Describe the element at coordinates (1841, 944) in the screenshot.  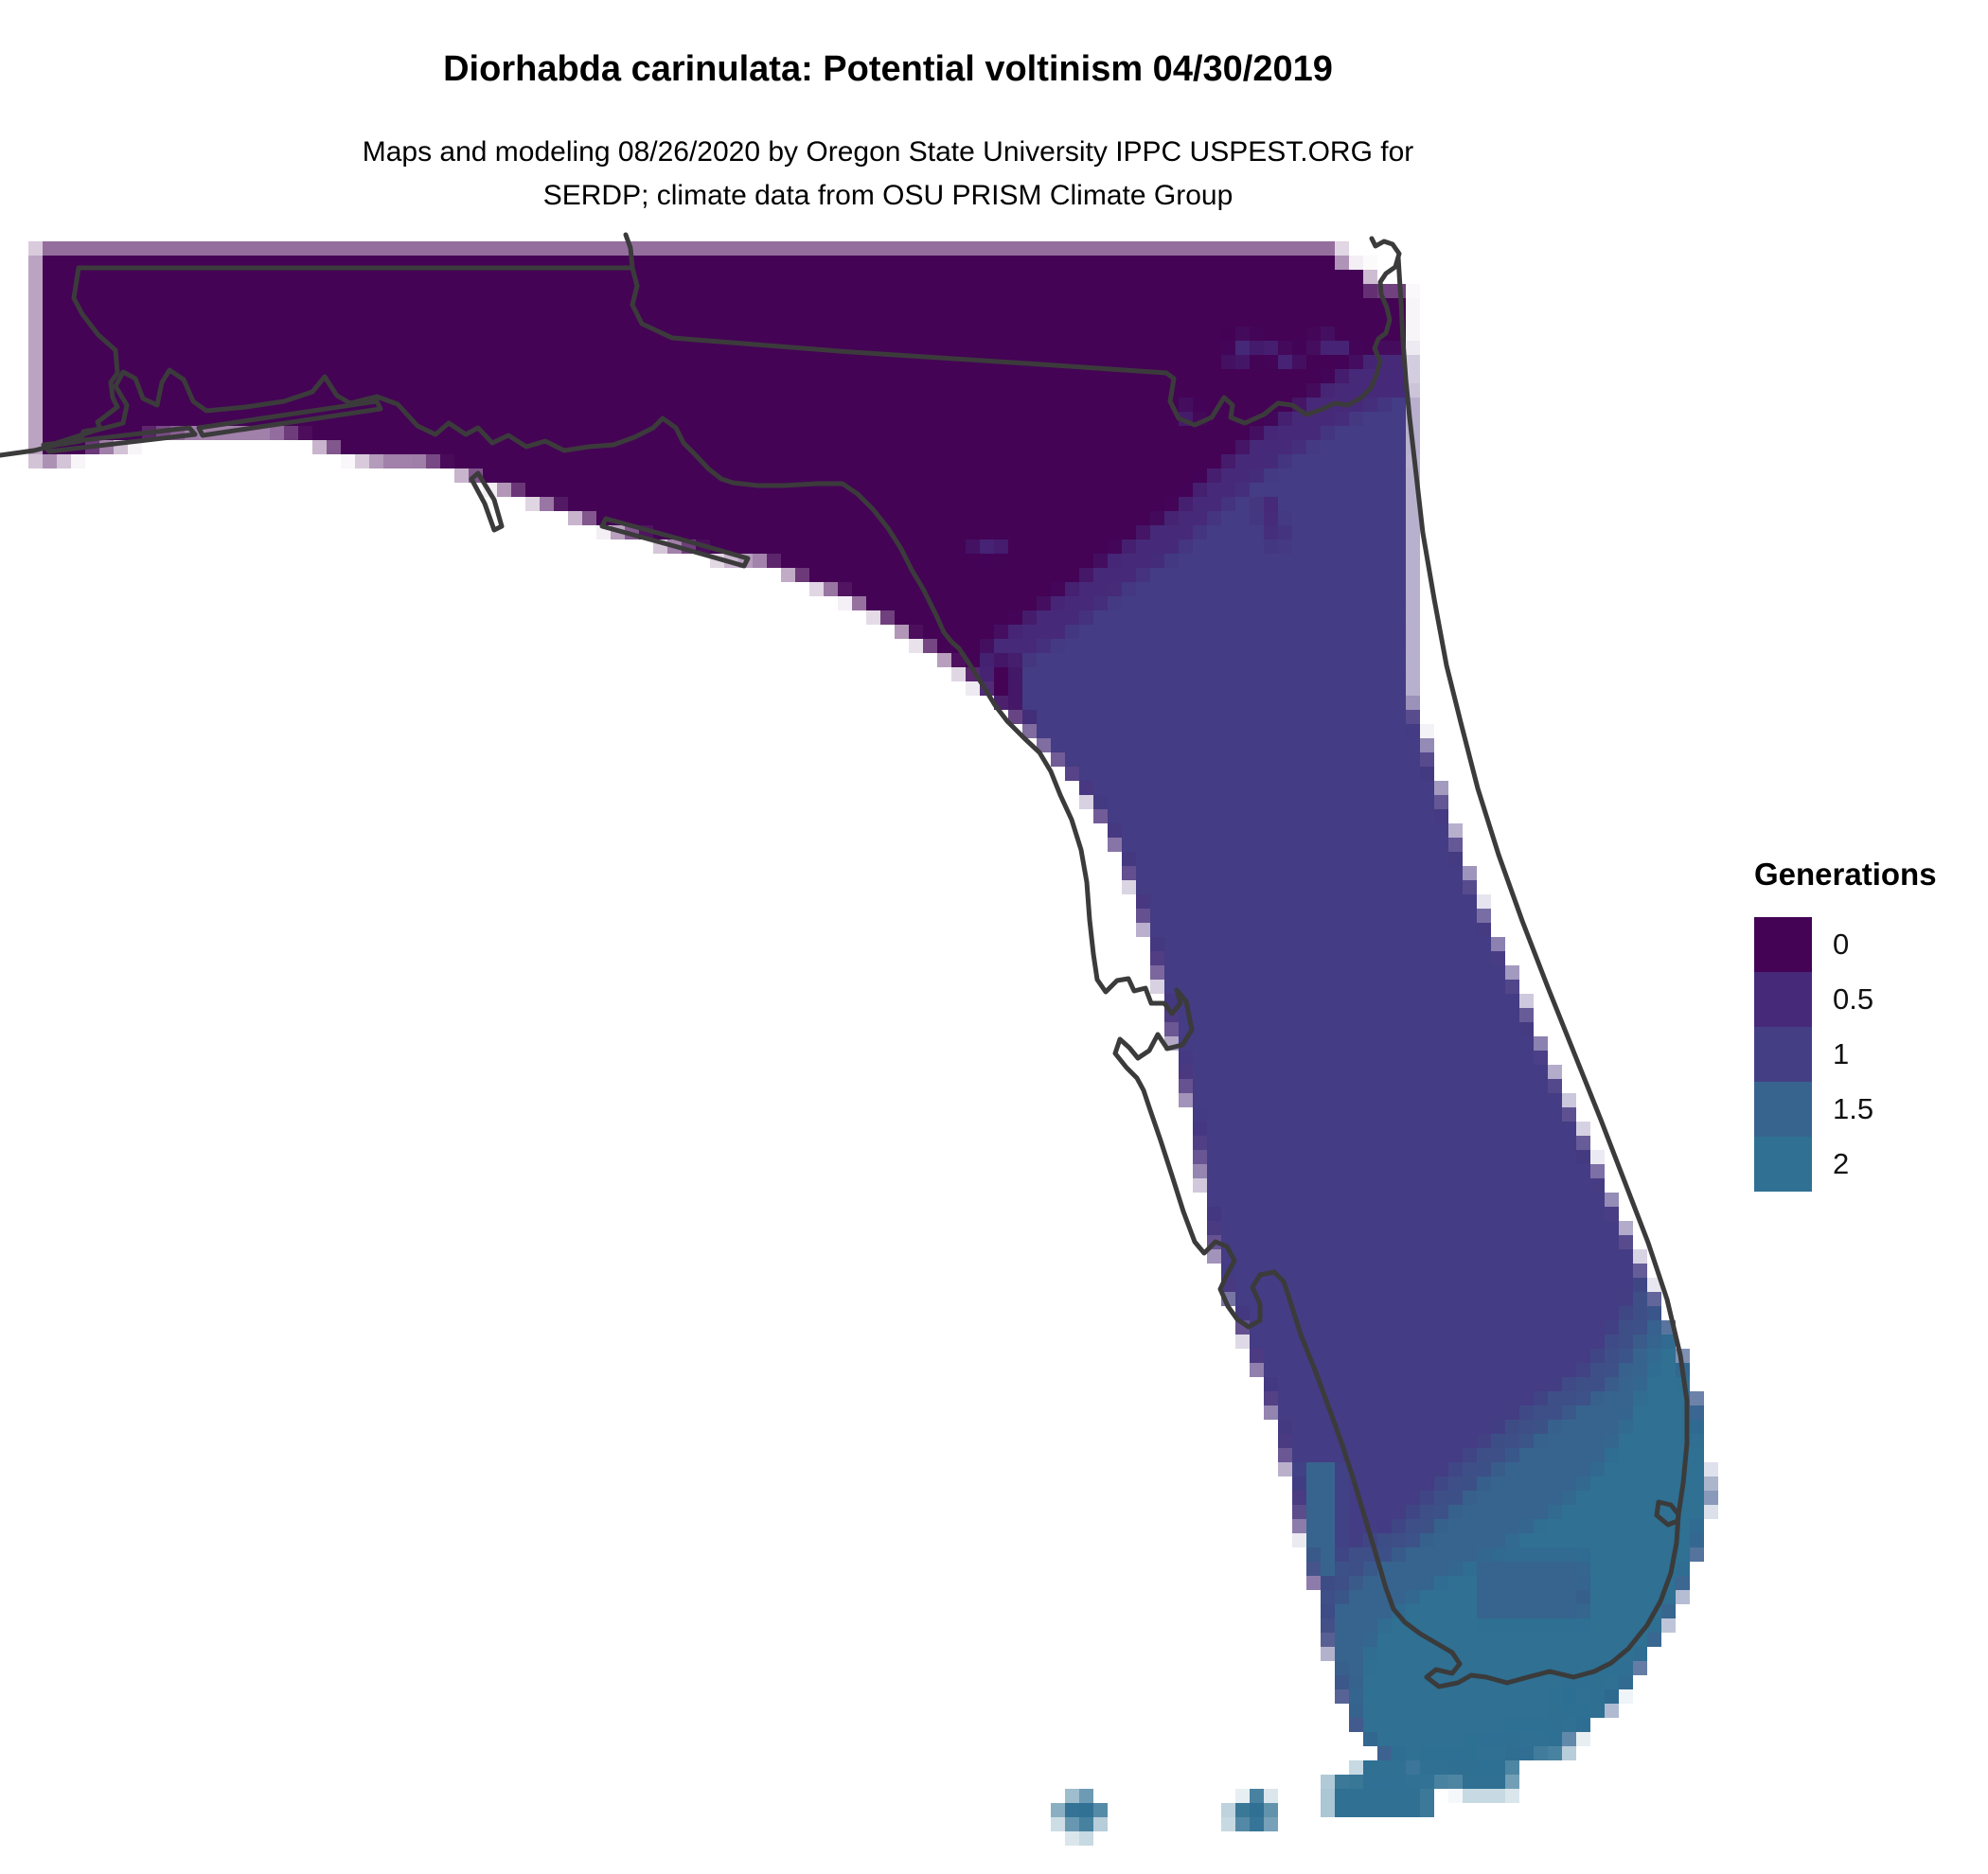
I see `legend-label: 0` at that location.